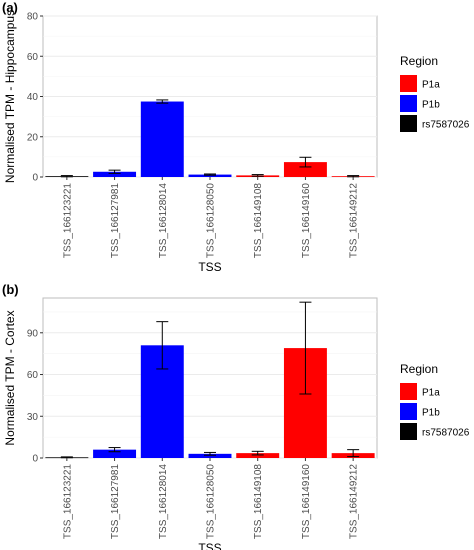 The width and height of the screenshot is (474, 550). What do you see at coordinates (33, 97) in the screenshot?
I see `y-tick-label: 40` at bounding box center [33, 97].